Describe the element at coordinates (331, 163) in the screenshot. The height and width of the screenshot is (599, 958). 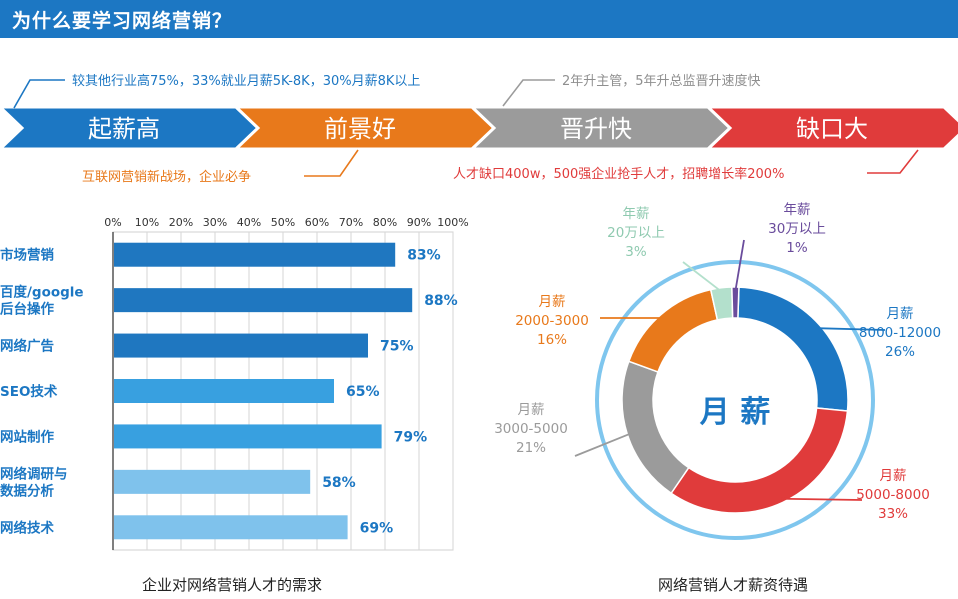
I see `prospect-callout-line` at that location.